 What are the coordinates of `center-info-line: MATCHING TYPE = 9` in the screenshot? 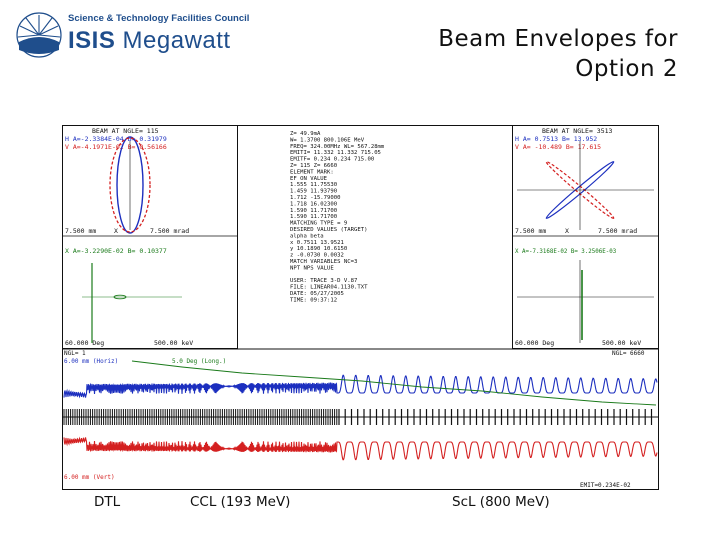 It's located at (318, 224).